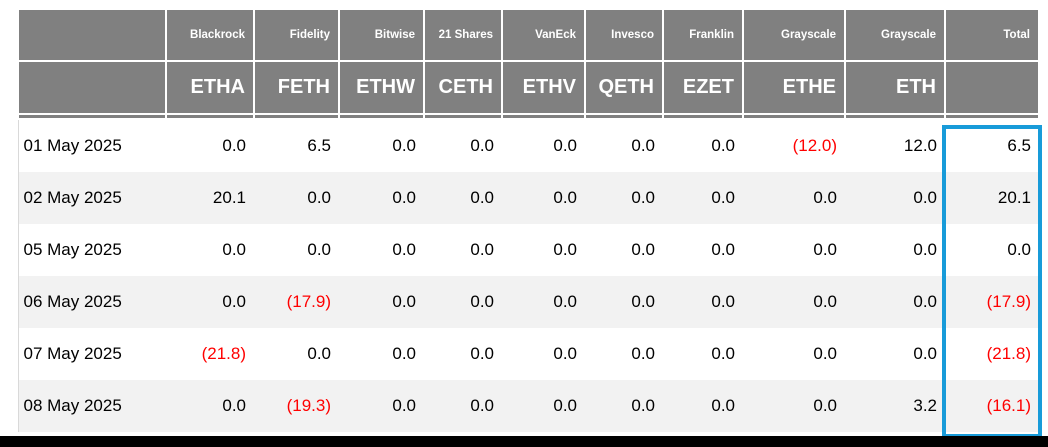  What do you see at coordinates (895, 87) in the screenshot?
I see `ticker-header-cell: ETH` at bounding box center [895, 87].